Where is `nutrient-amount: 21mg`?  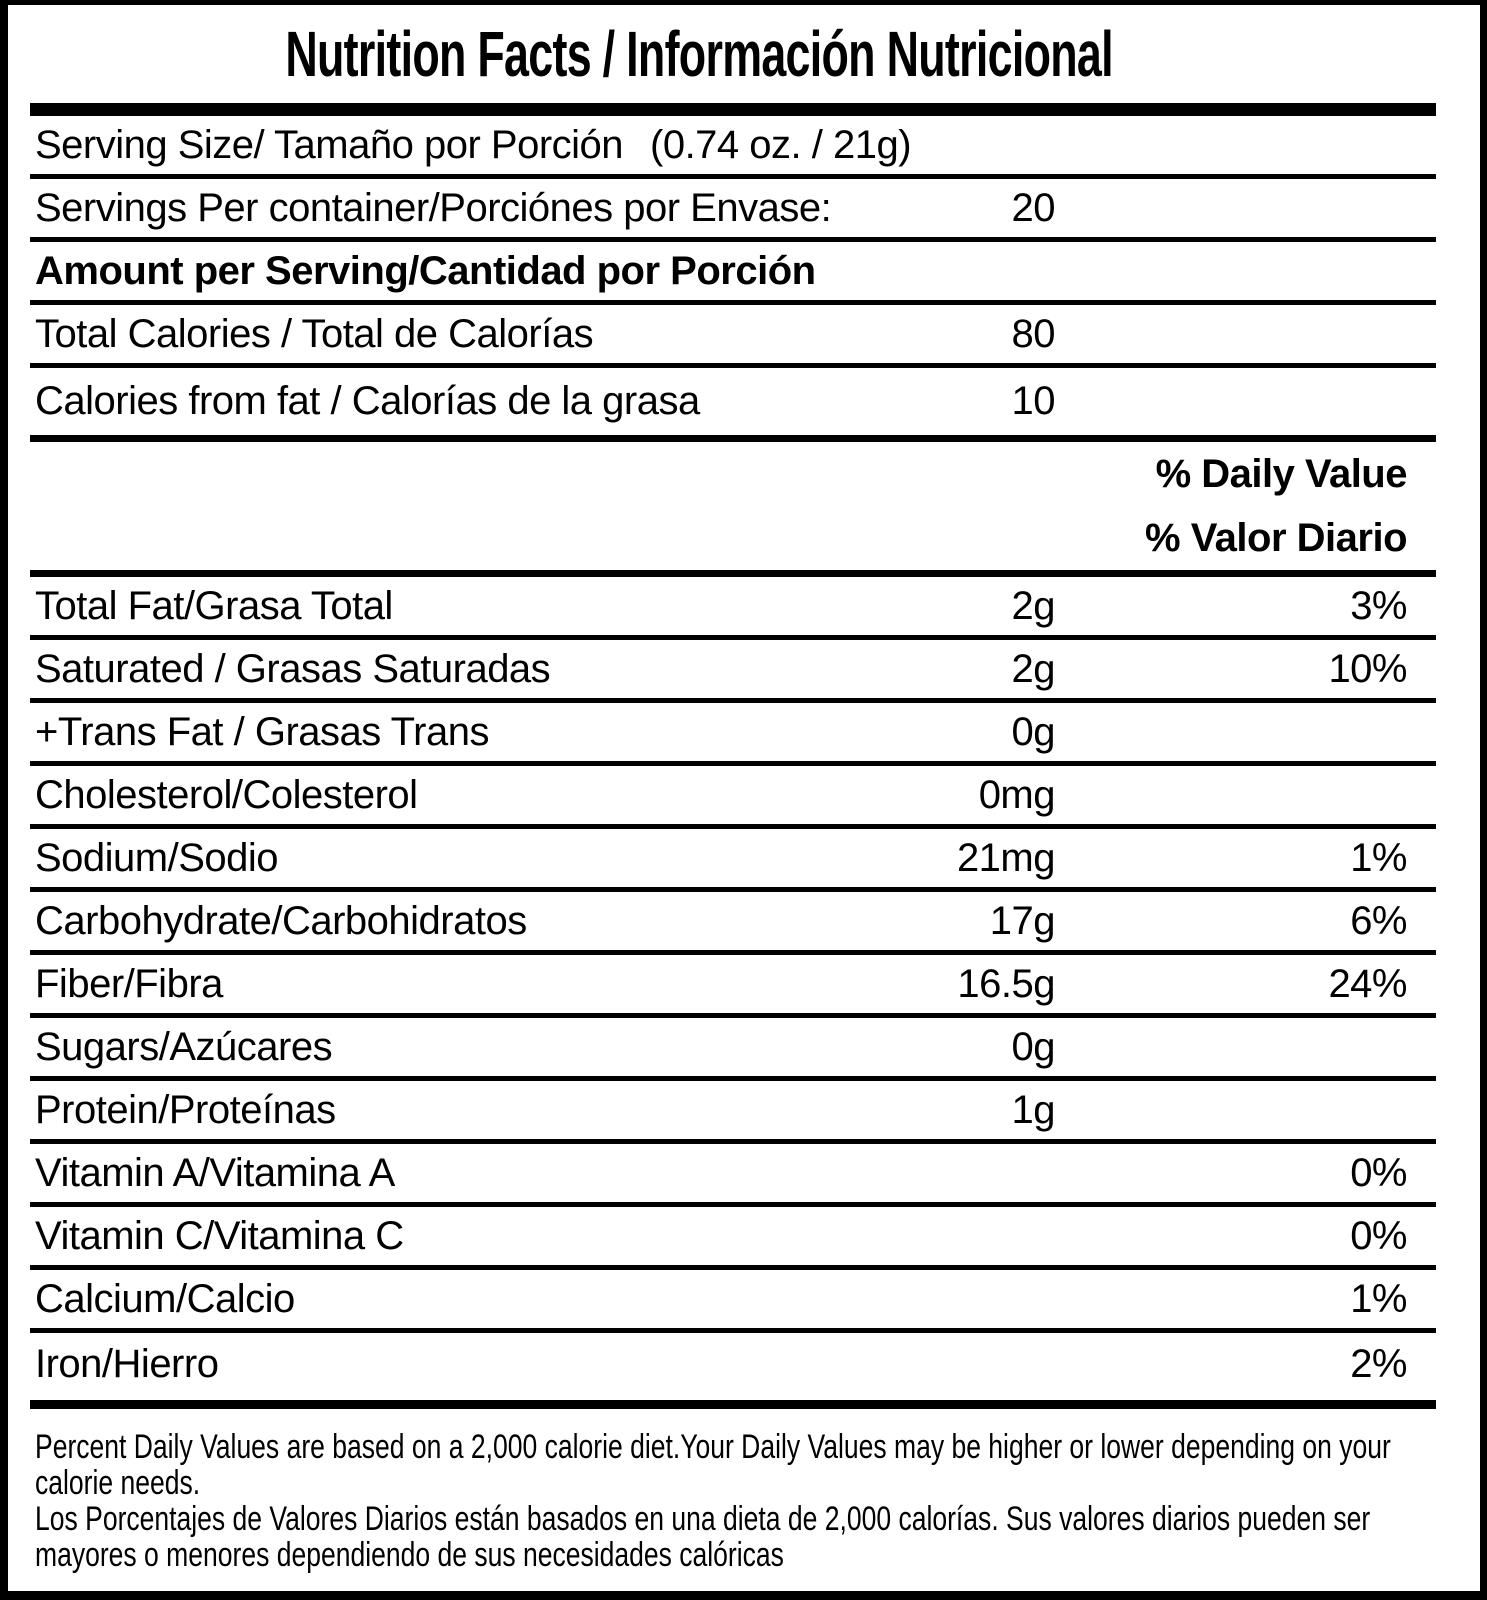
nutrient-amount: 21mg is located at coordinates (1006, 857).